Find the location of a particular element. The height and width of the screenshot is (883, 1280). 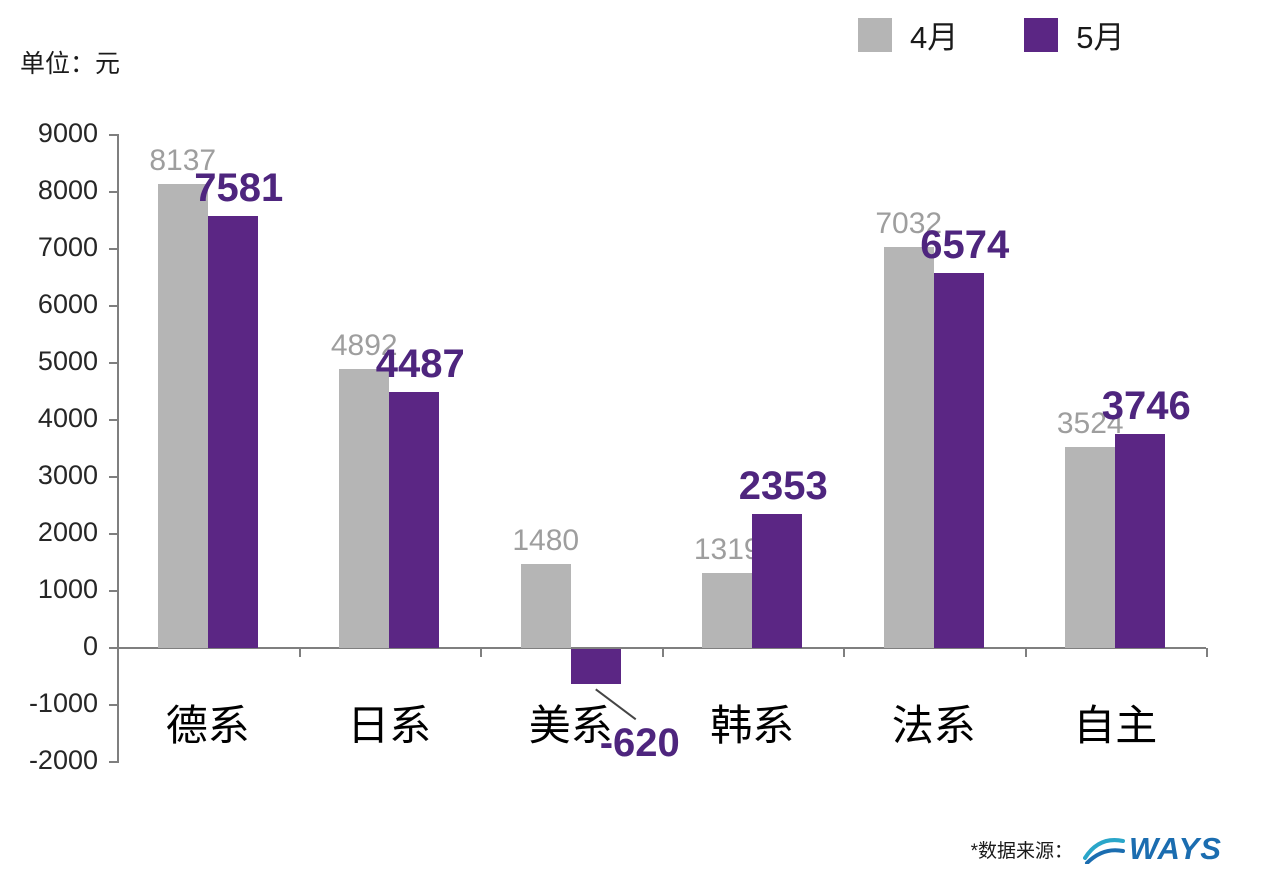

y-tick-label: -1000 is located at coordinates (63, 703).